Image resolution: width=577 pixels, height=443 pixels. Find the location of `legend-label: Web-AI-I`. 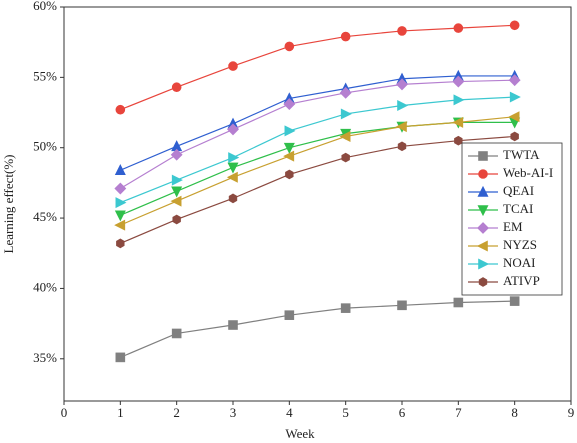

legend-label: Web-AI-I is located at coordinates (528, 172).